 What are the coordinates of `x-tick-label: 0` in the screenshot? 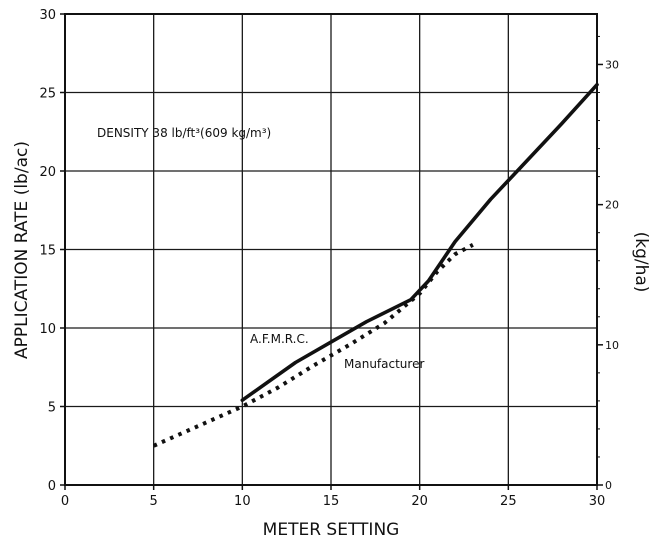 It's located at (65, 501).